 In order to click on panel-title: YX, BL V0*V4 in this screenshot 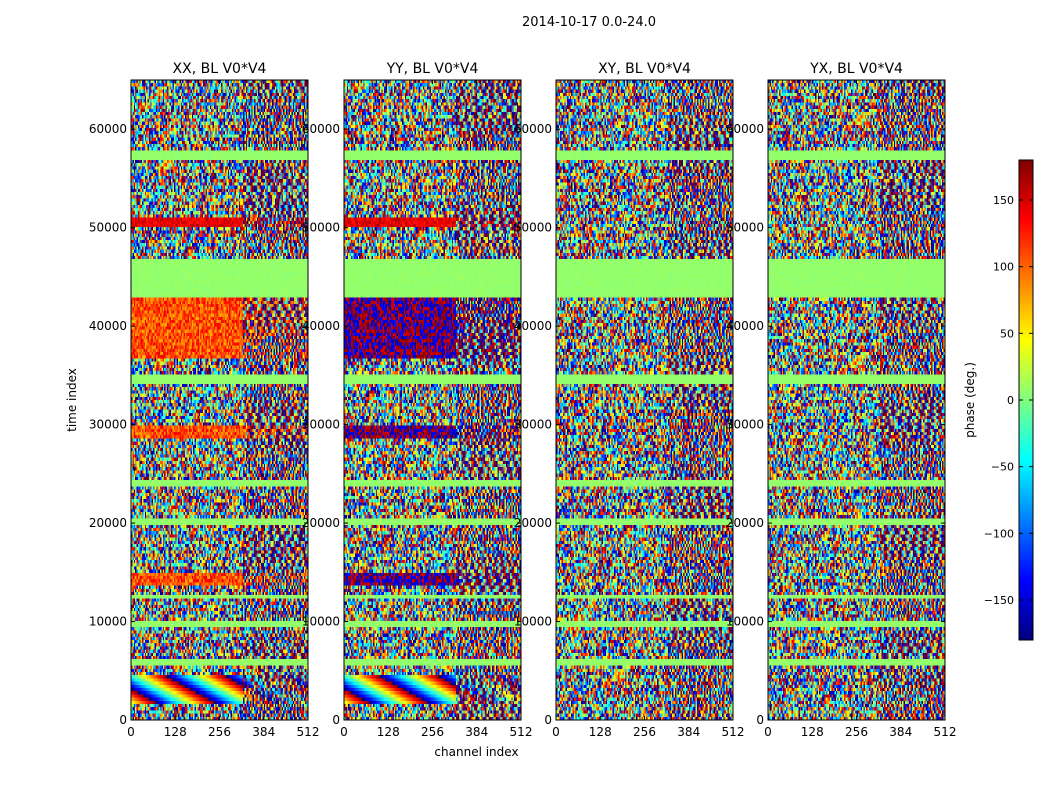, I will do `click(856, 69)`.